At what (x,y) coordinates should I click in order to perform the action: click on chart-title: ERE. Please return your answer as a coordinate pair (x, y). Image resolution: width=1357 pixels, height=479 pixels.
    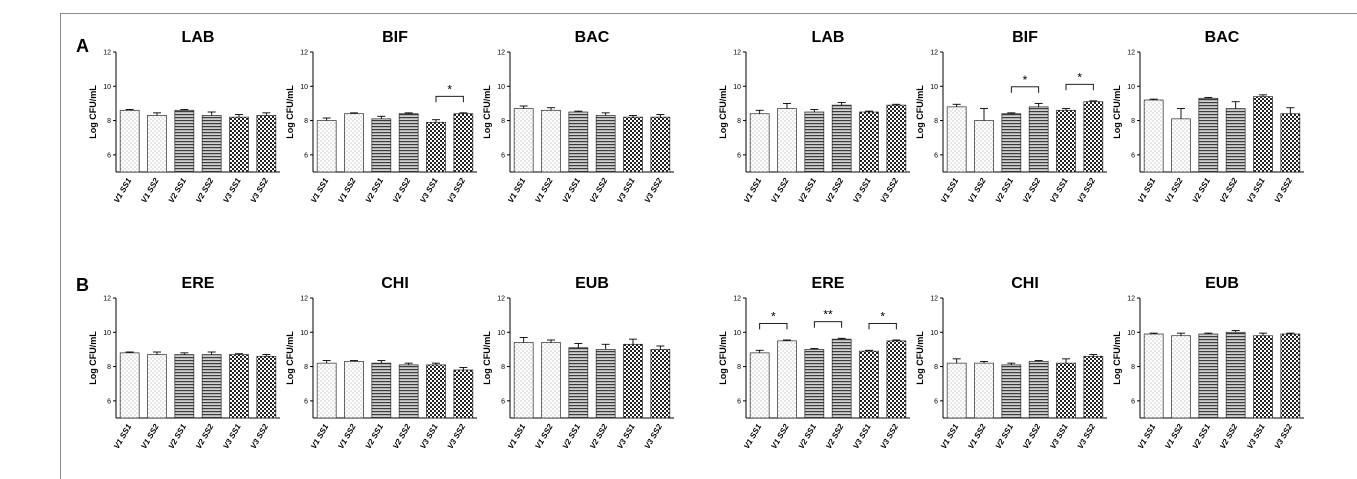
    Looking at the image, I should click on (828, 283).